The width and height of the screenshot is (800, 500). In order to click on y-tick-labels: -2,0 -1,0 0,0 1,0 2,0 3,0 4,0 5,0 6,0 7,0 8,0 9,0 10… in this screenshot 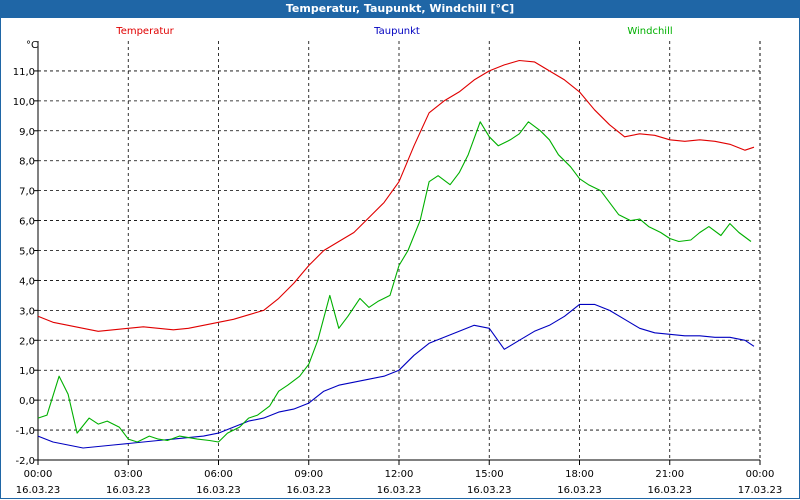, I will do `click(24, 267)`.